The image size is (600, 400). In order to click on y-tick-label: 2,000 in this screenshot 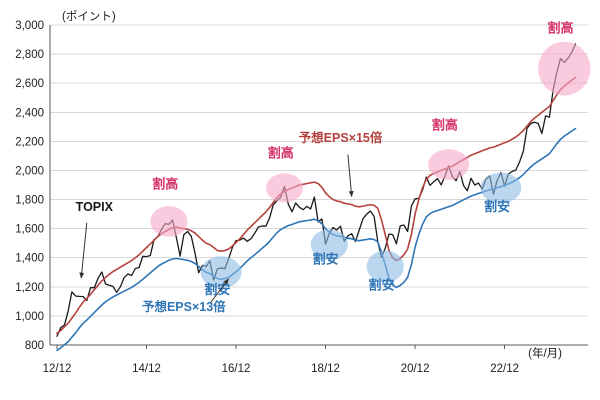, I will do `click(29, 171)`.